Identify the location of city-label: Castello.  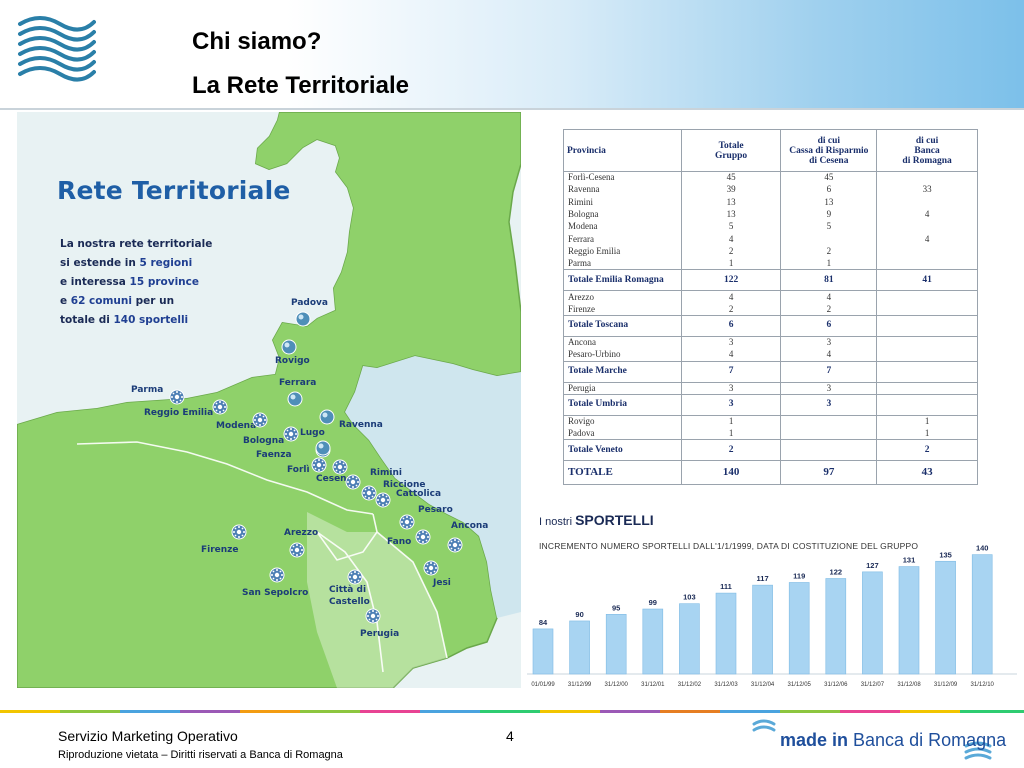
(349, 602).